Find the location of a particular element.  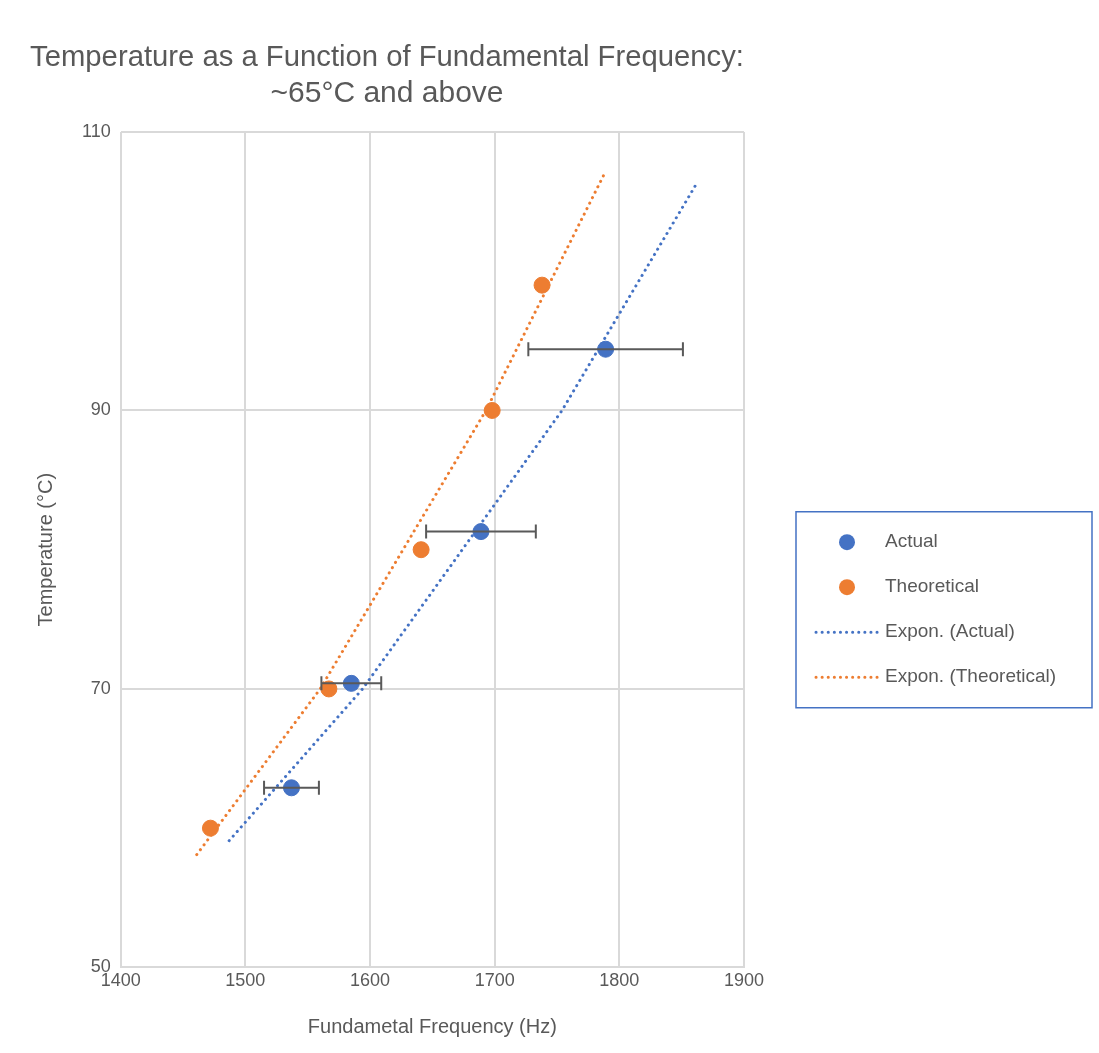

legend-label: Expon. (Theoretical) is located at coordinates (971, 676).